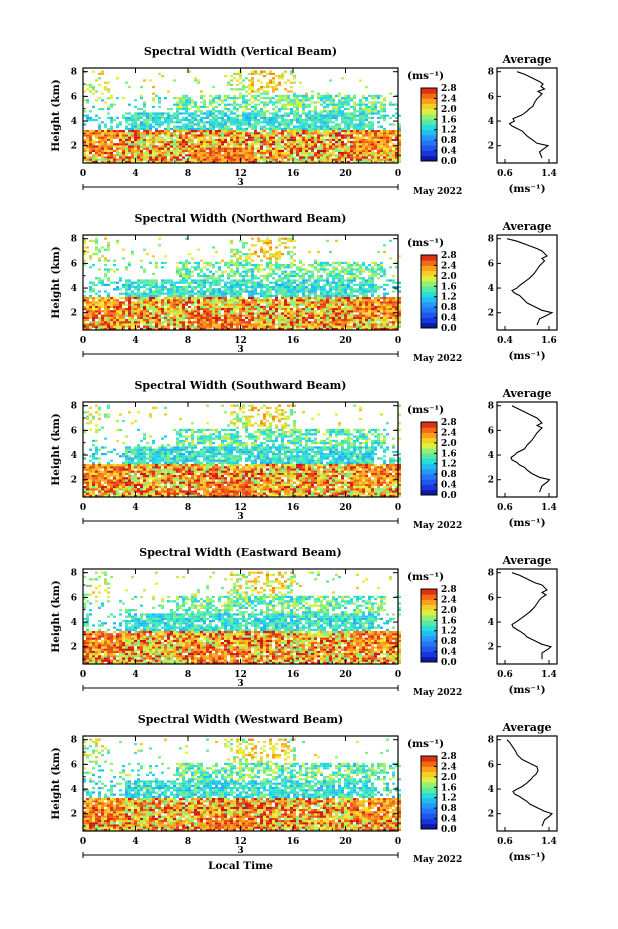  What do you see at coordinates (74, 122) in the screenshot?
I see `y-tick-label: 4` at bounding box center [74, 122].